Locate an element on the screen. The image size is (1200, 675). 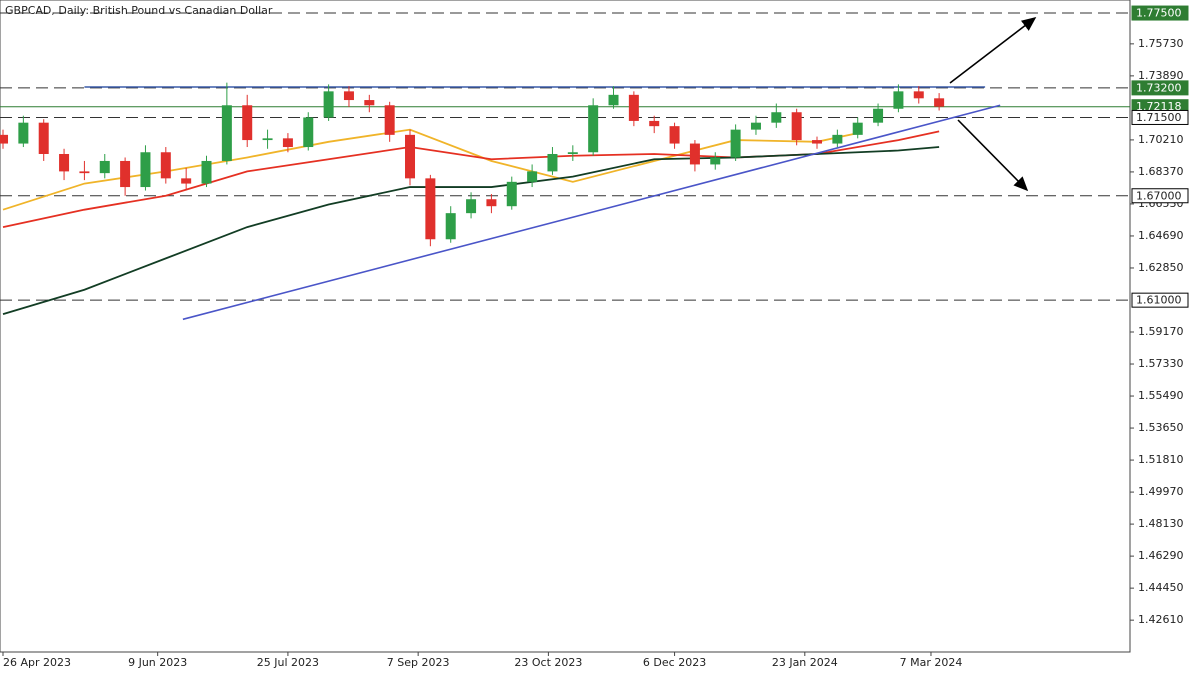
x-tick-label: 23 Oct 2023 is located at coordinates (548, 662).